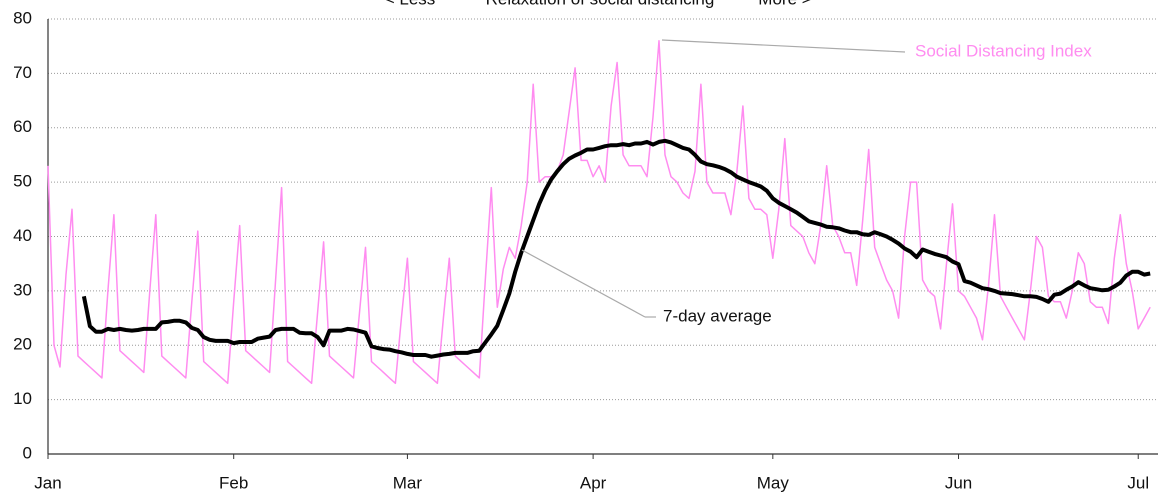 The image size is (1158, 496). Describe the element at coordinates (408, 482) in the screenshot. I see `x-tick-label: Mar` at that location.